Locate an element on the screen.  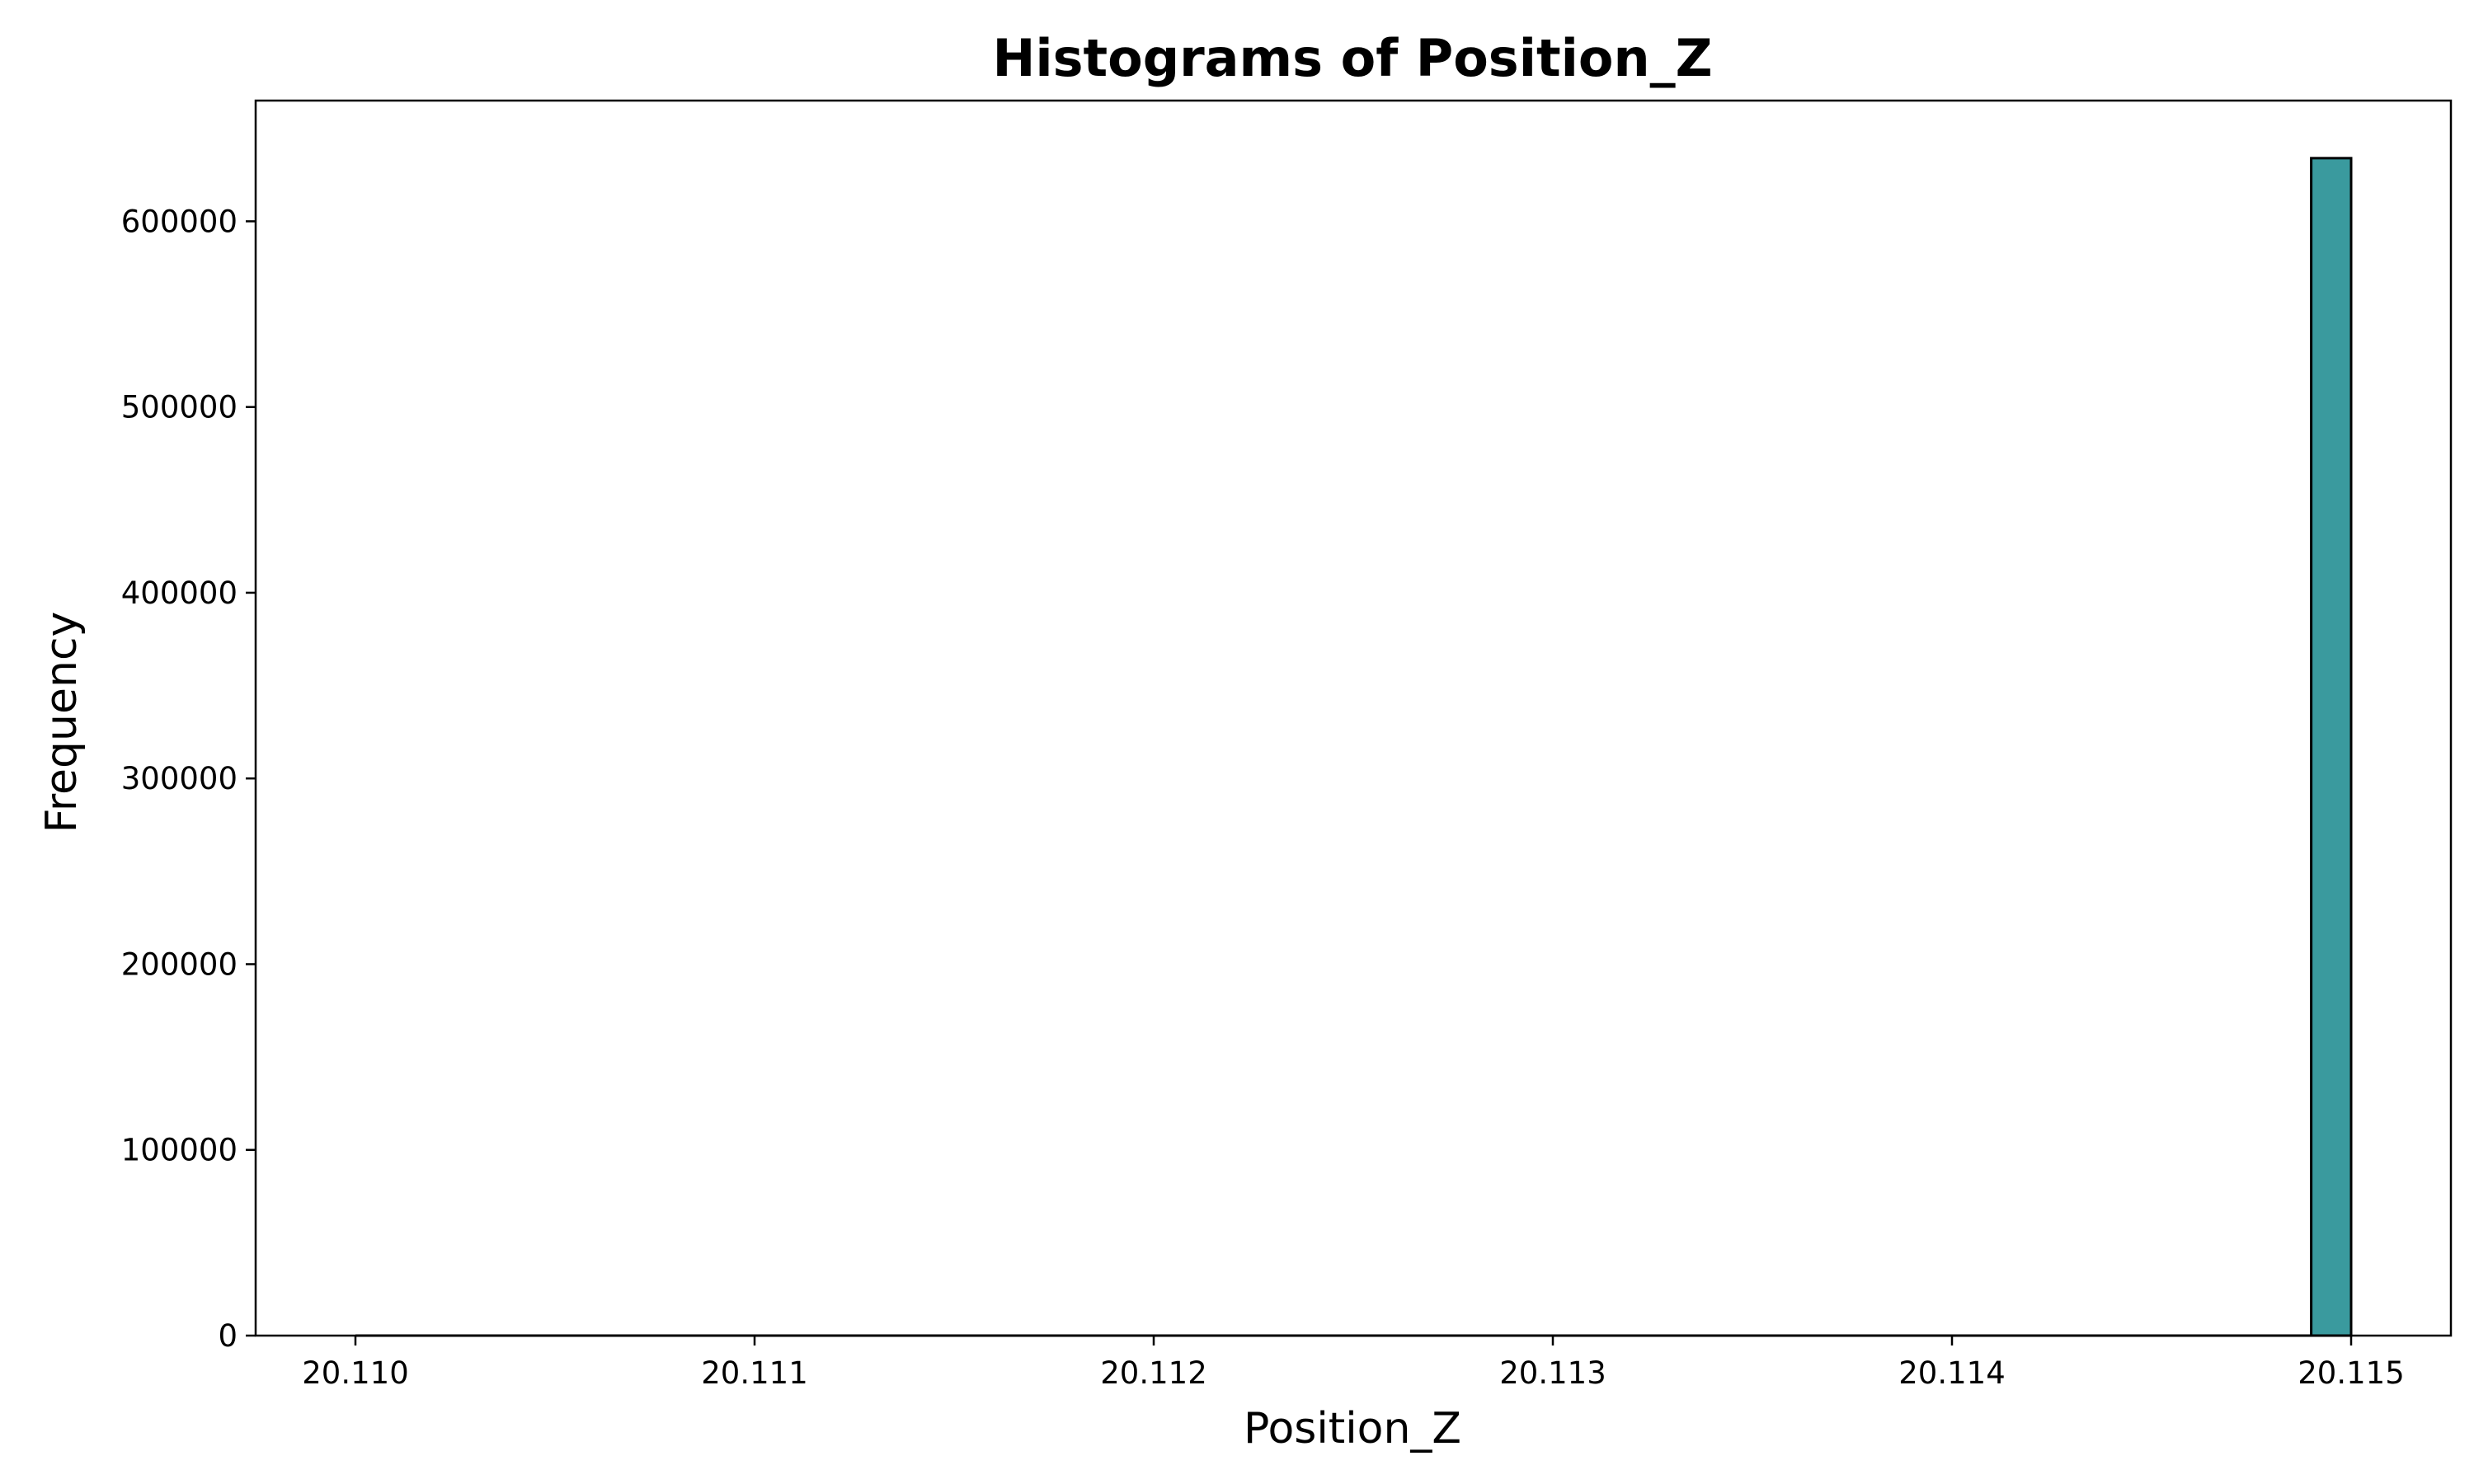
x-tick-label: 20.112 is located at coordinates (1153, 1373).